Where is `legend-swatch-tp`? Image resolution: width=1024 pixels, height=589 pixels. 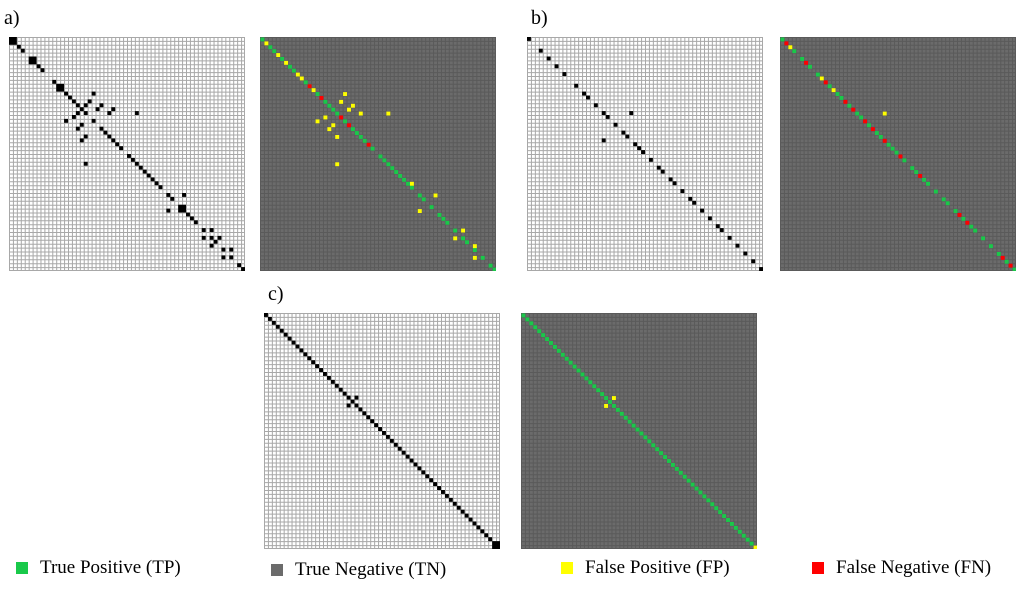
legend-swatch-tp is located at coordinates (22, 568).